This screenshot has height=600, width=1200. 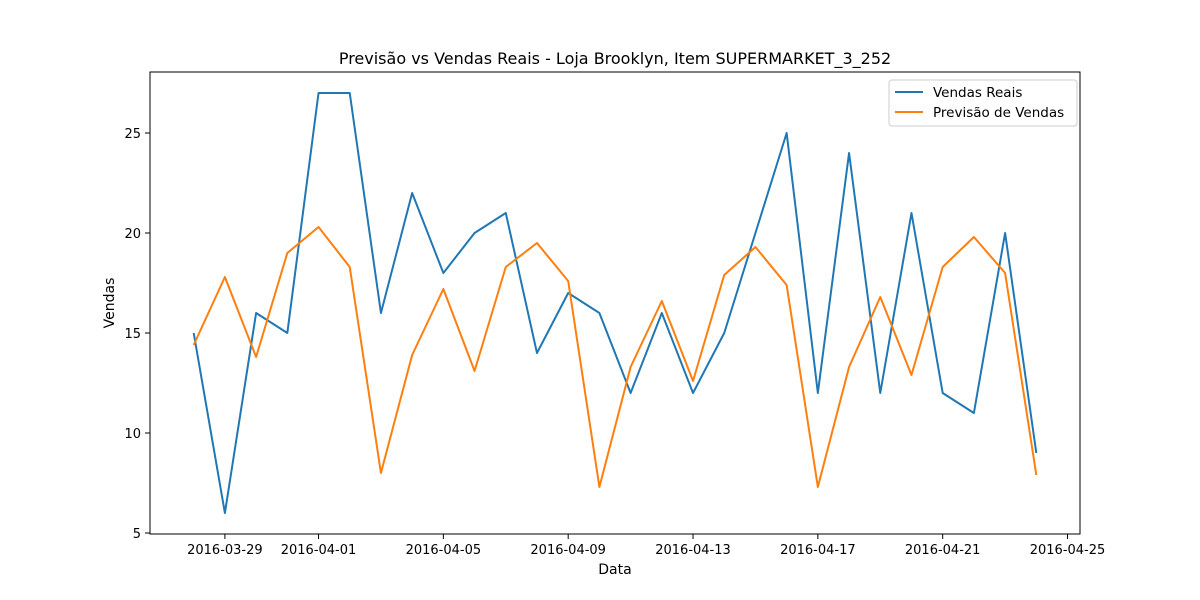 I want to click on legend-box, so click(x=983, y=103).